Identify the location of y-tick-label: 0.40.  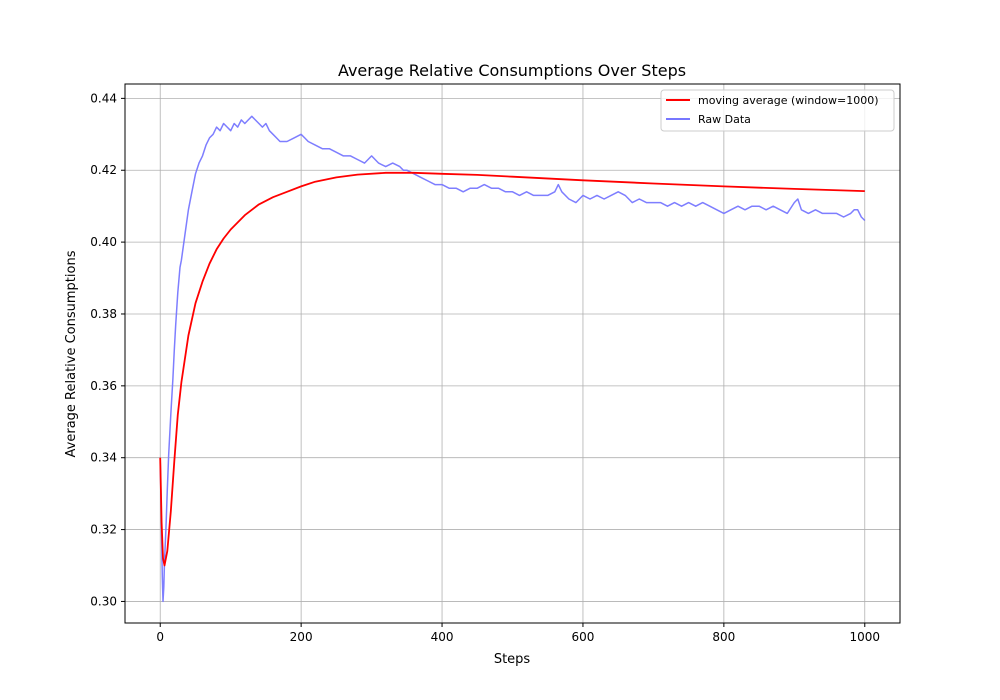
(103, 242).